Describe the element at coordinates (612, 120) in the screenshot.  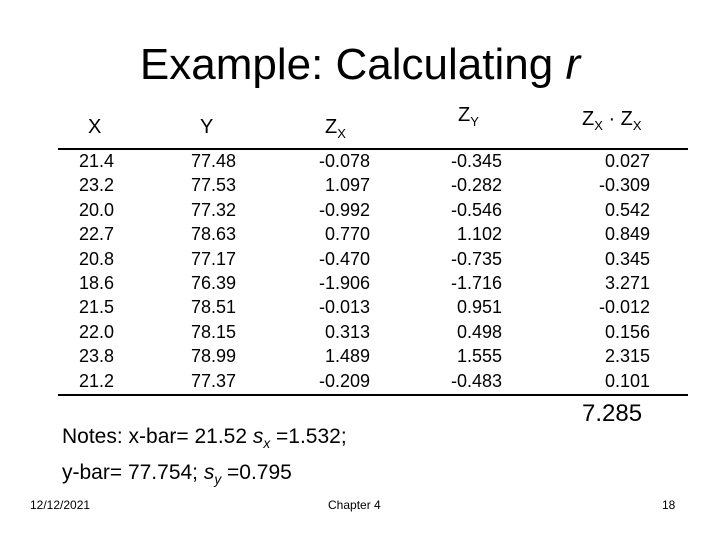
I see `header-product: ZX · ZX` at that location.